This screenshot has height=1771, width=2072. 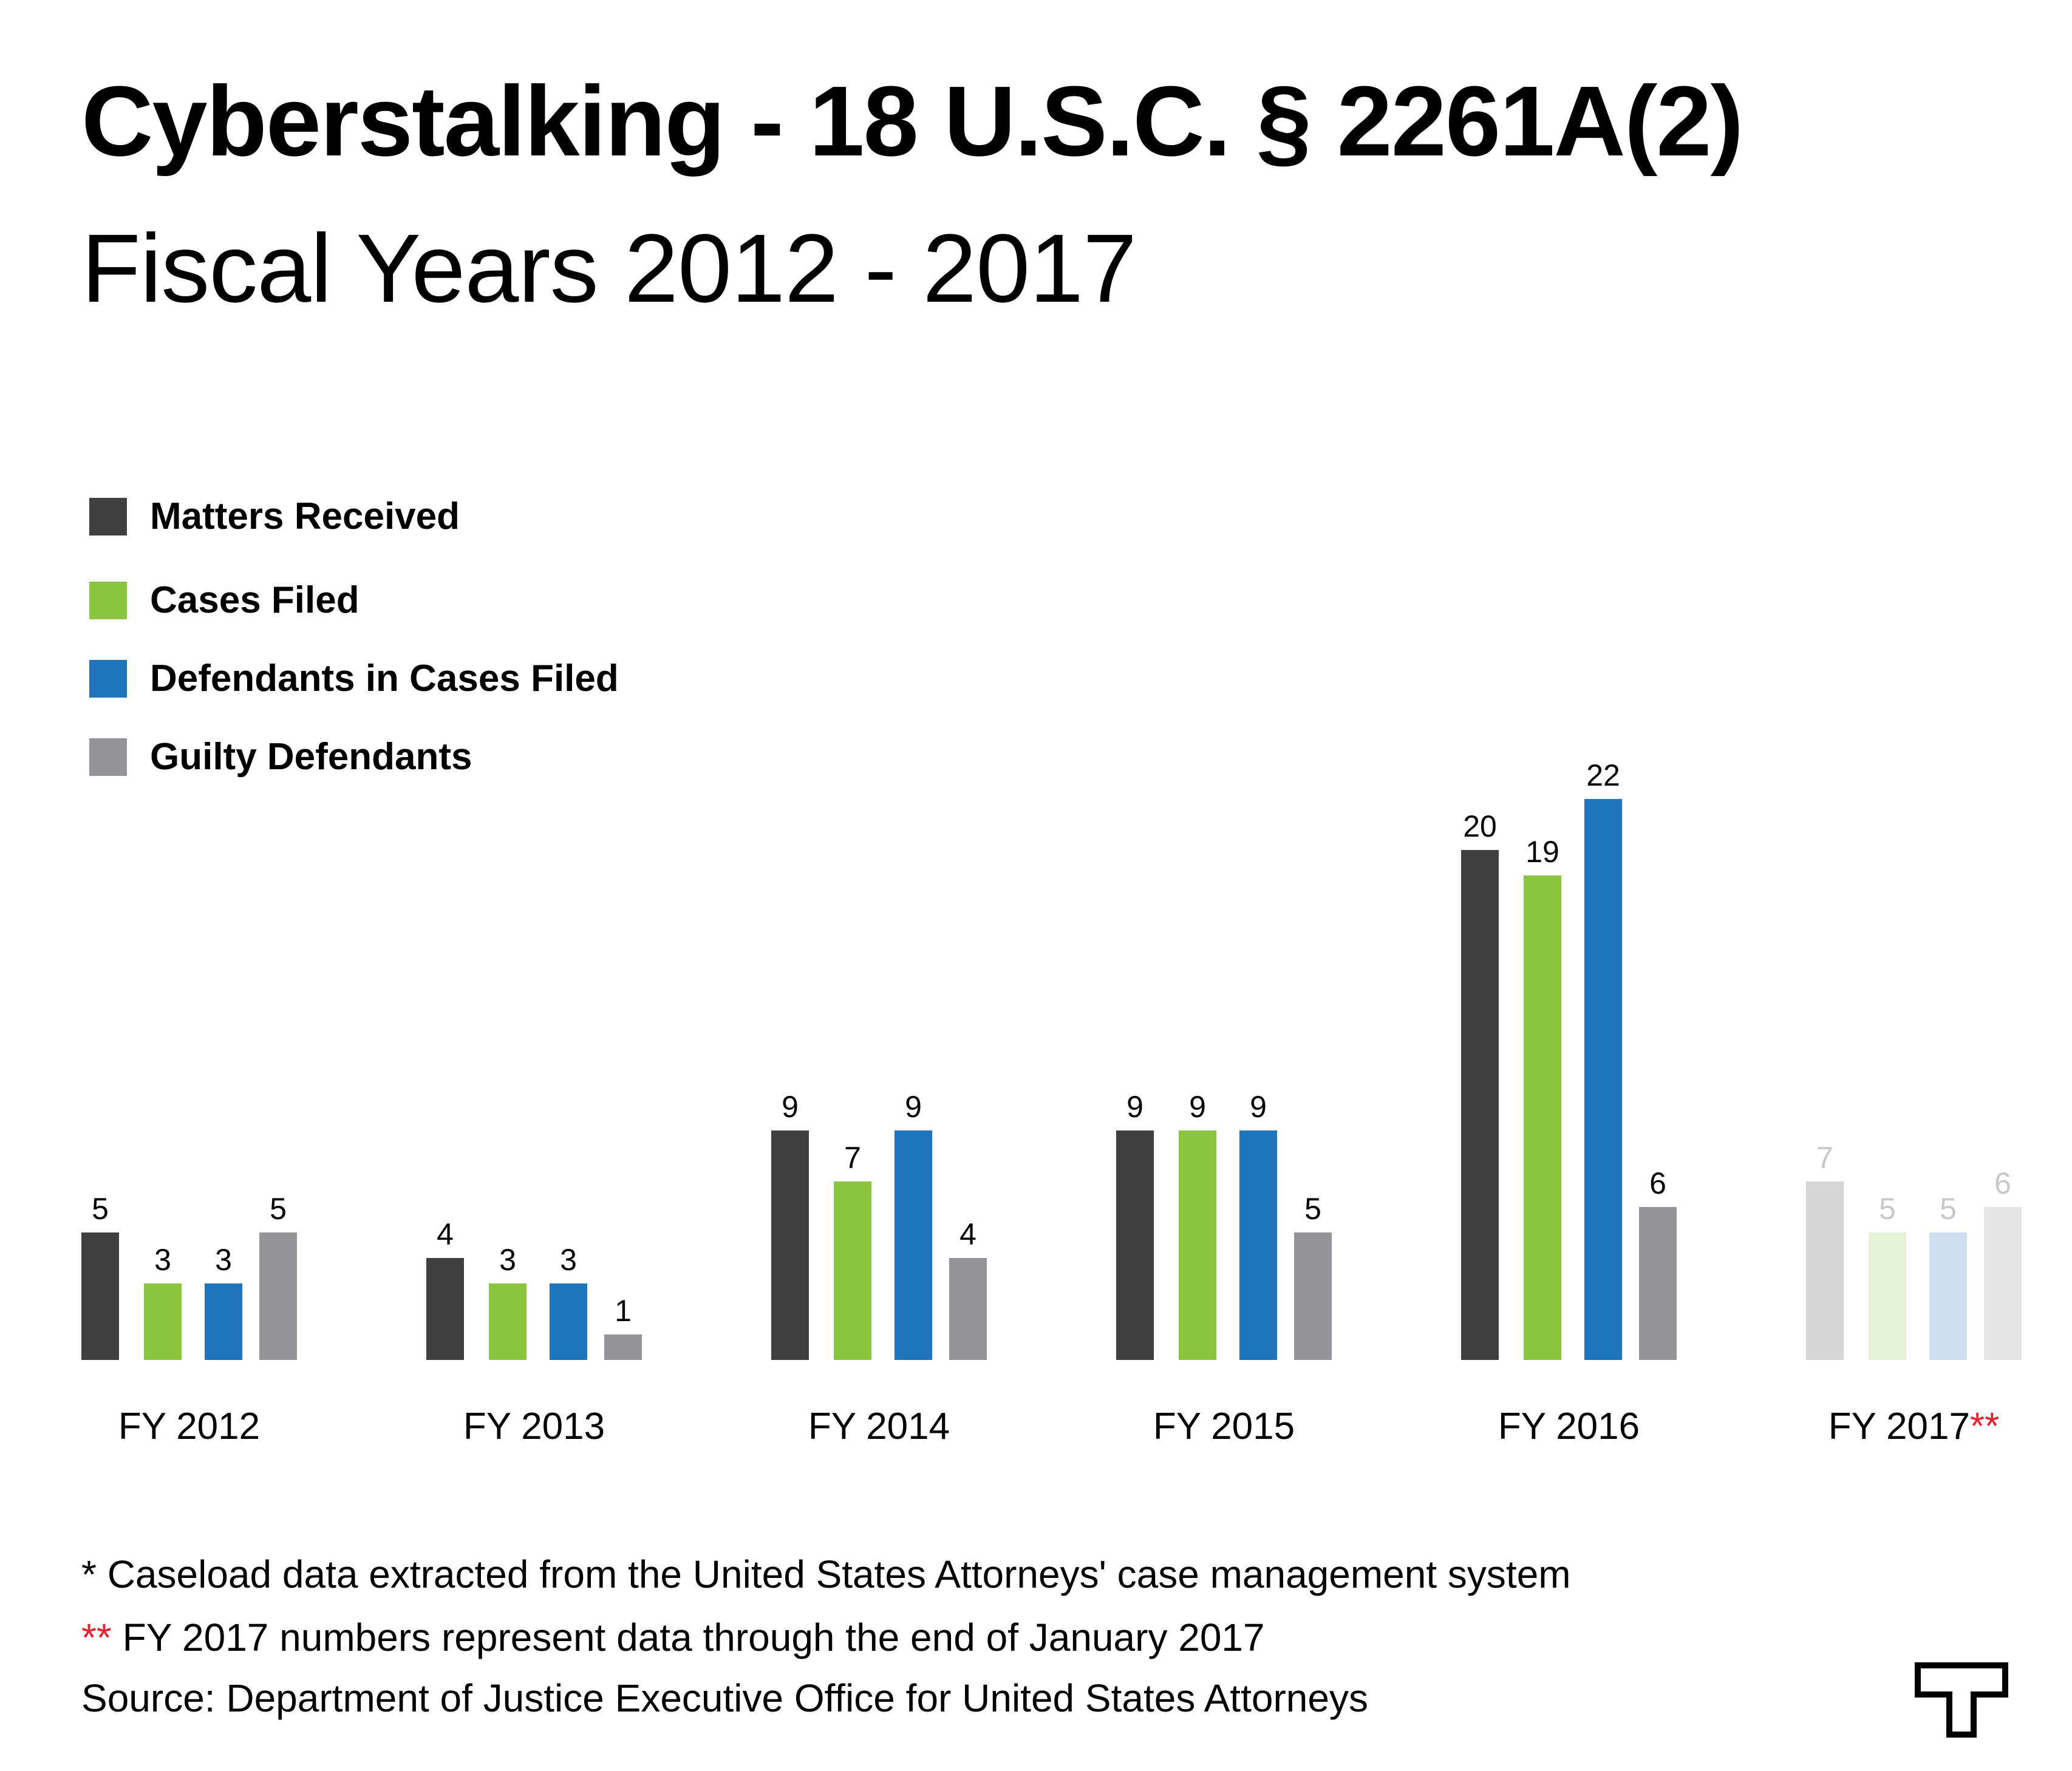 What do you see at coordinates (1258, 1107) in the screenshot?
I see `data-label-fy-2015-series-2: 9` at bounding box center [1258, 1107].